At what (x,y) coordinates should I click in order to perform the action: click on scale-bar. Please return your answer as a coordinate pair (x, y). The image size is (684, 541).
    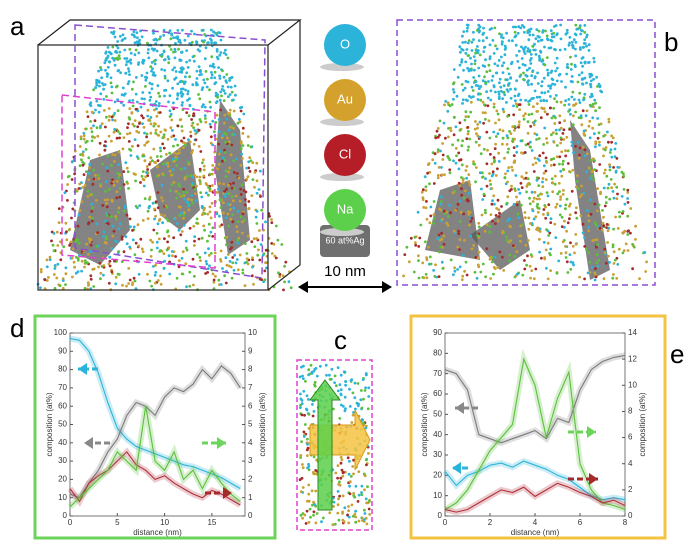
    Looking at the image, I should click on (387, 287).